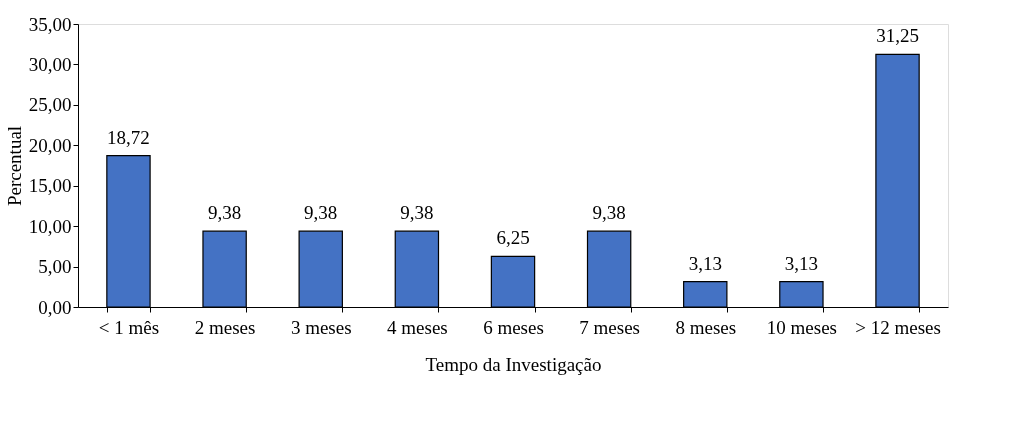 The image size is (1022, 423). What do you see at coordinates (898, 327) in the screenshot?
I see `x-tick-label: > 12 meses` at bounding box center [898, 327].